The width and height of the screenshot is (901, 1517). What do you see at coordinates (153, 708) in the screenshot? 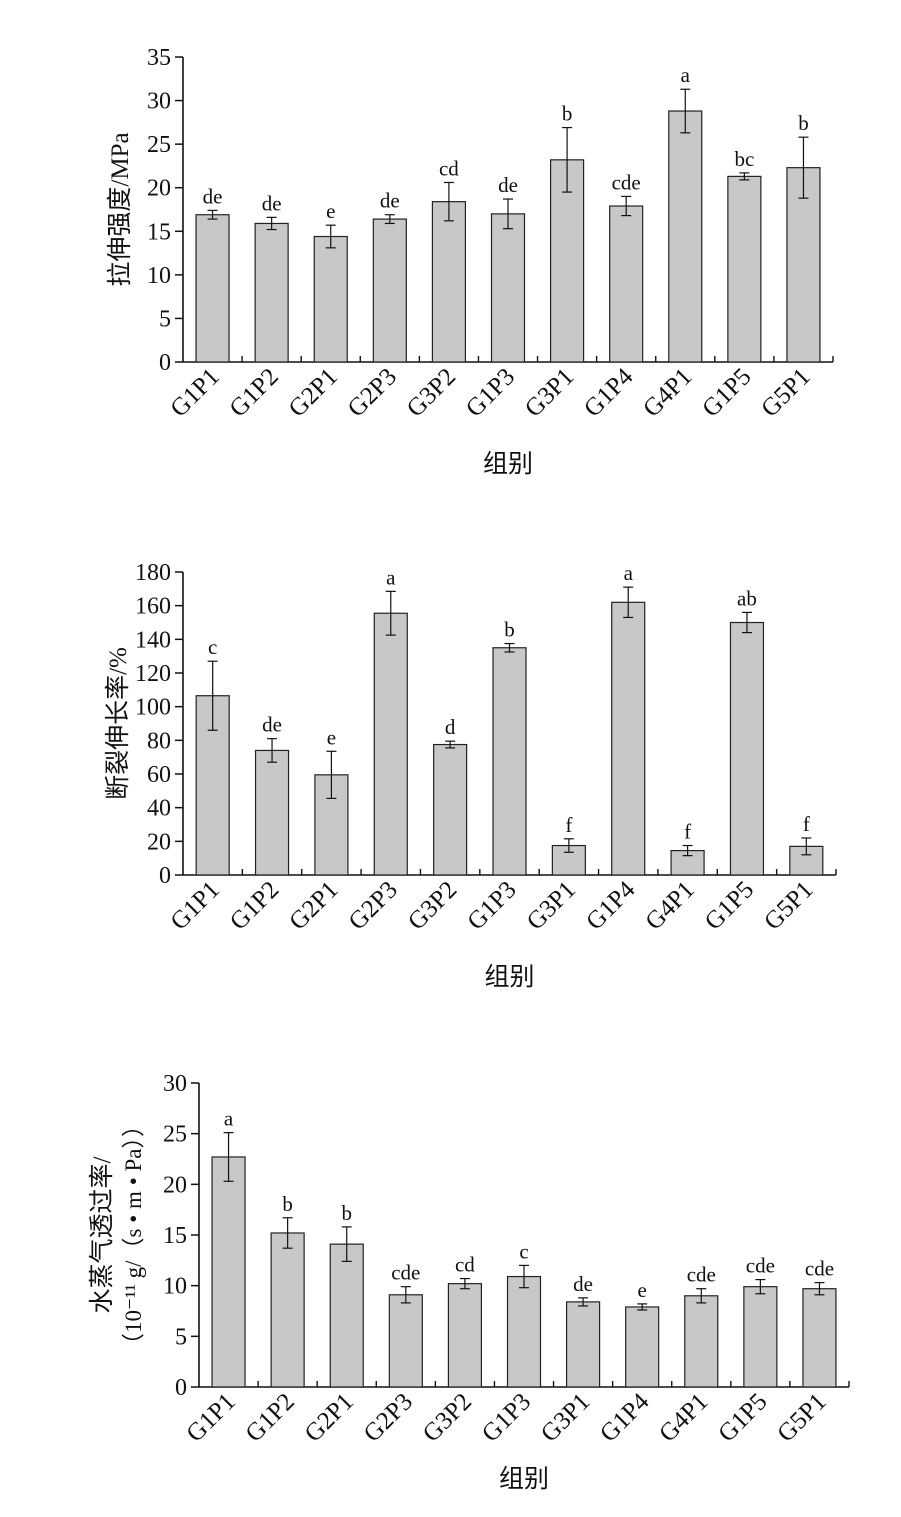
I see `y-tick-label: 100` at bounding box center [153, 708].